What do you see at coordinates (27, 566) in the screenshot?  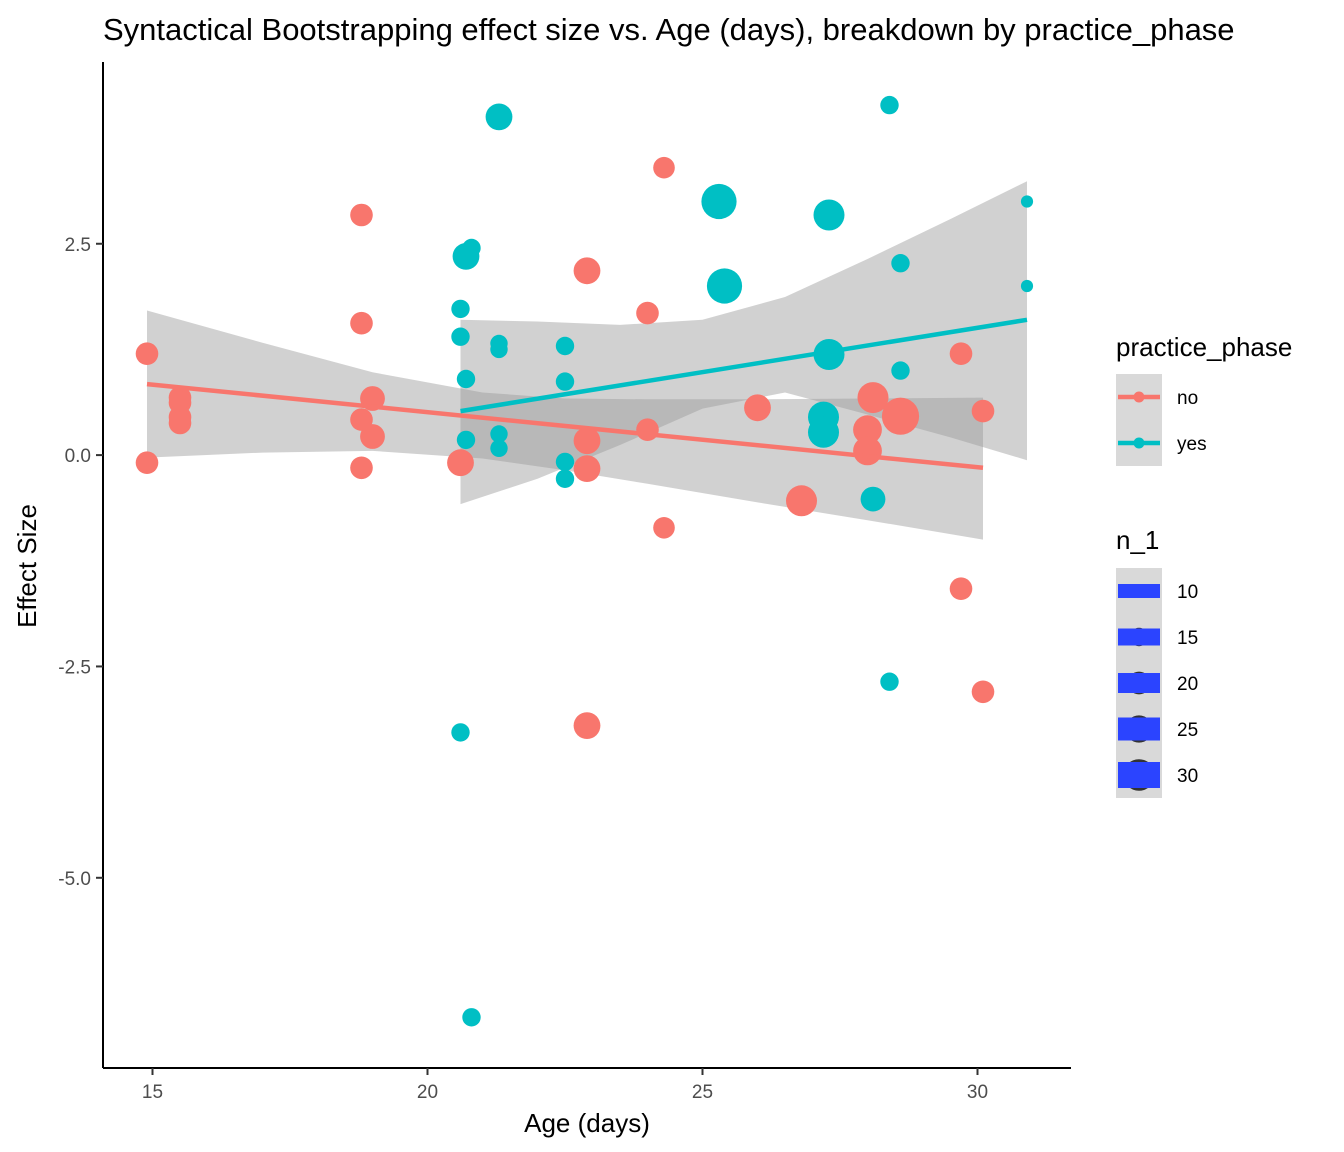 I see `y-axis-title: Effect Size` at bounding box center [27, 566].